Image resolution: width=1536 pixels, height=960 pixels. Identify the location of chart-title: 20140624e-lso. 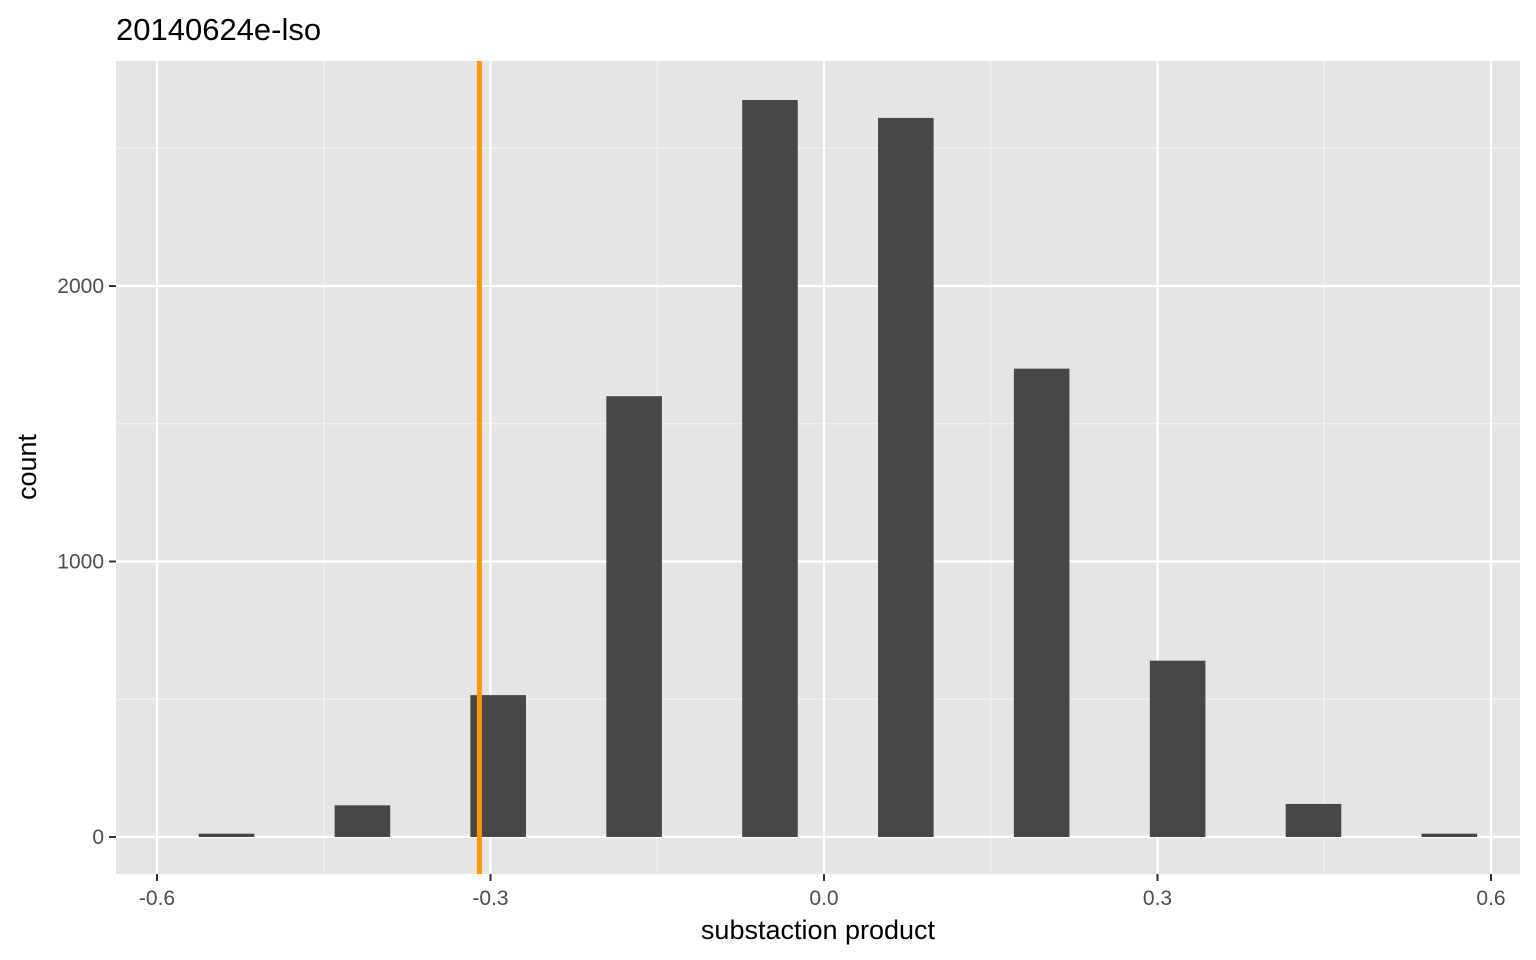
(218, 29).